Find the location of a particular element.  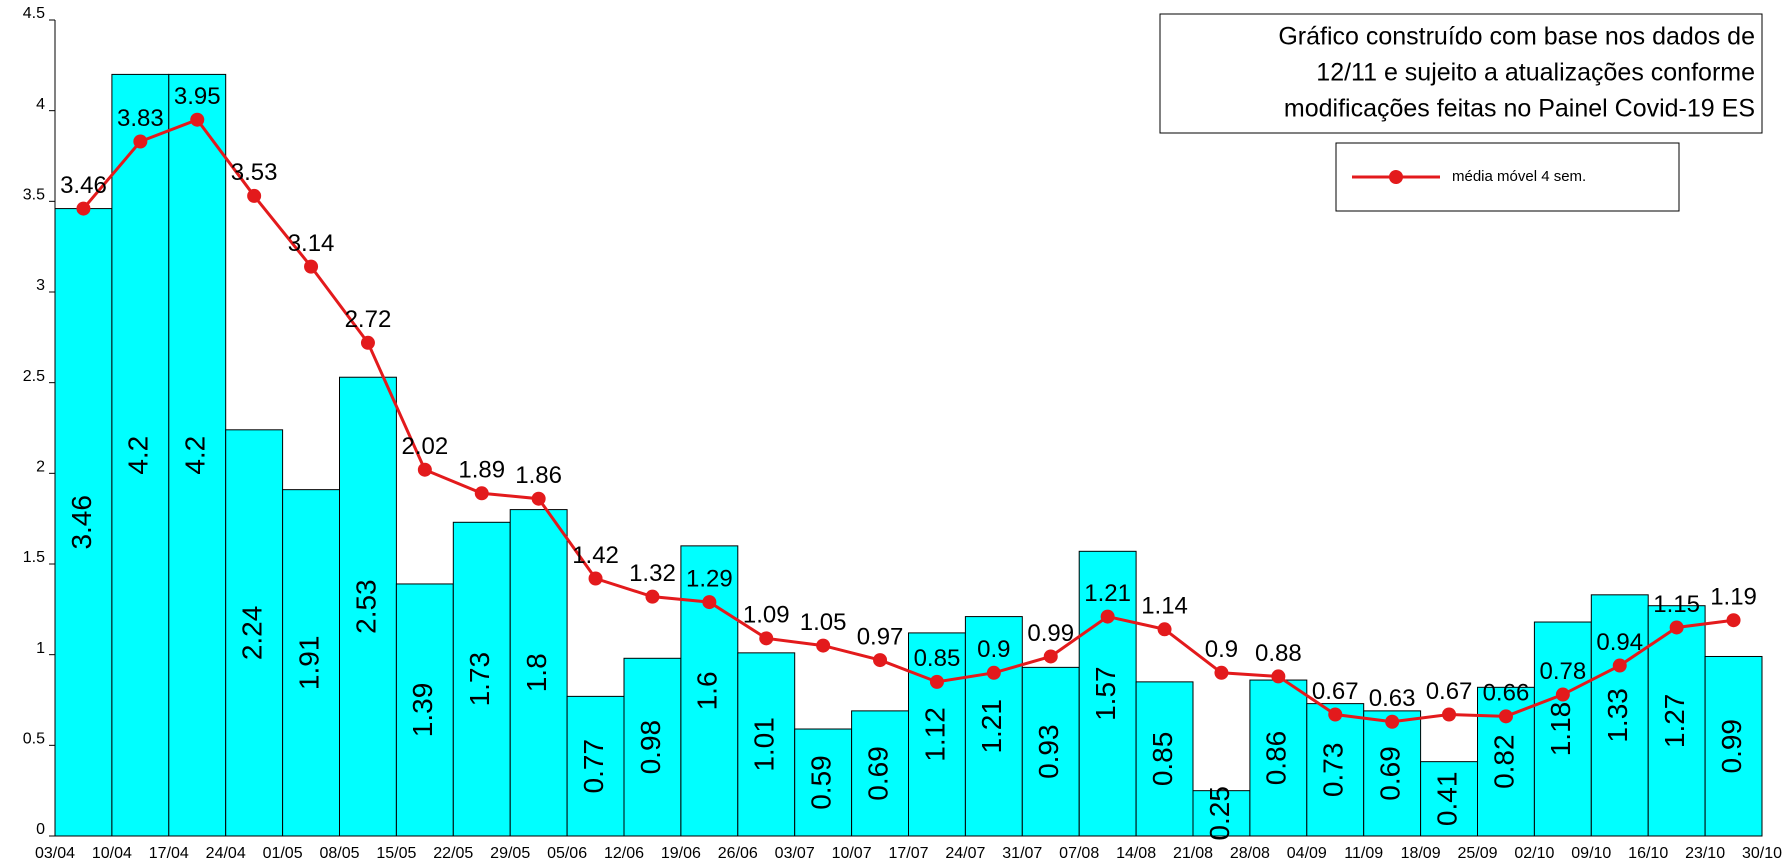

bar-value-label: 1.01 is located at coordinates (764, 744).